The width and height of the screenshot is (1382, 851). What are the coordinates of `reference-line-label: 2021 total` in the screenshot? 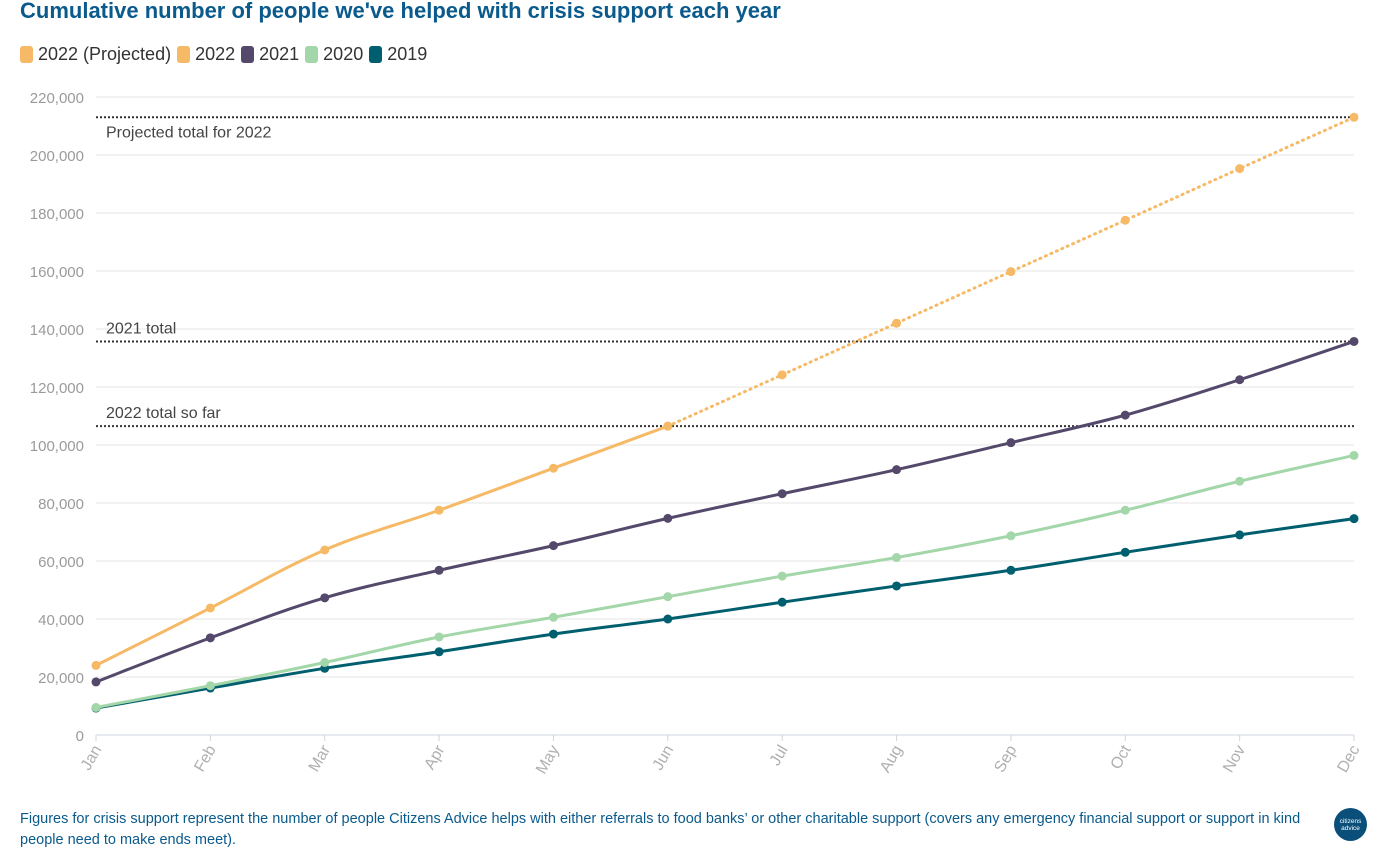 It's located at (141, 328).